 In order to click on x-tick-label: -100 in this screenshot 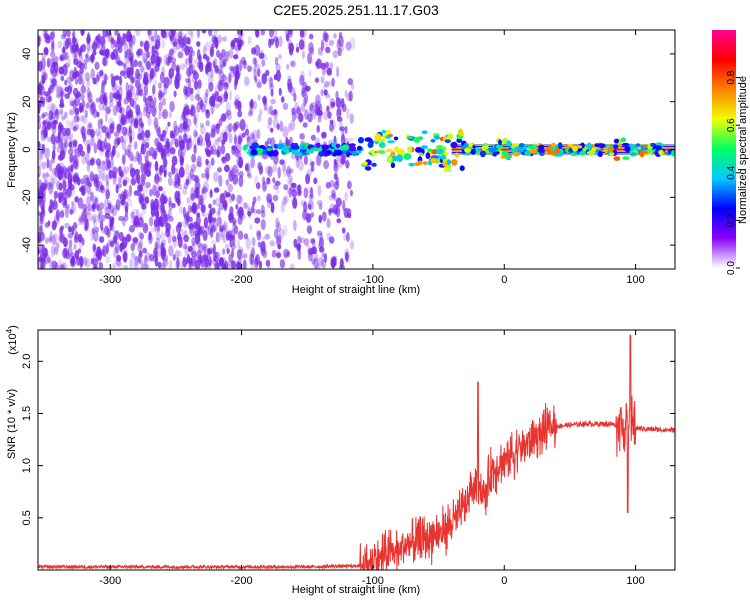, I will do `click(373, 280)`.